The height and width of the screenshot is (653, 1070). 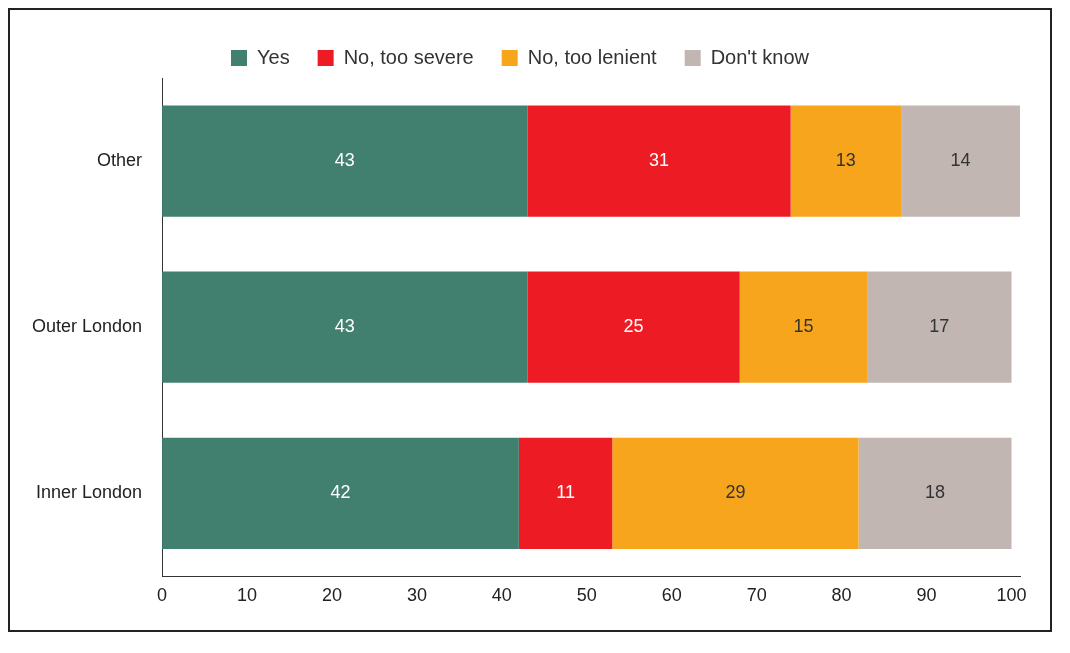 I want to click on legend-label: Yes, so click(x=273, y=56).